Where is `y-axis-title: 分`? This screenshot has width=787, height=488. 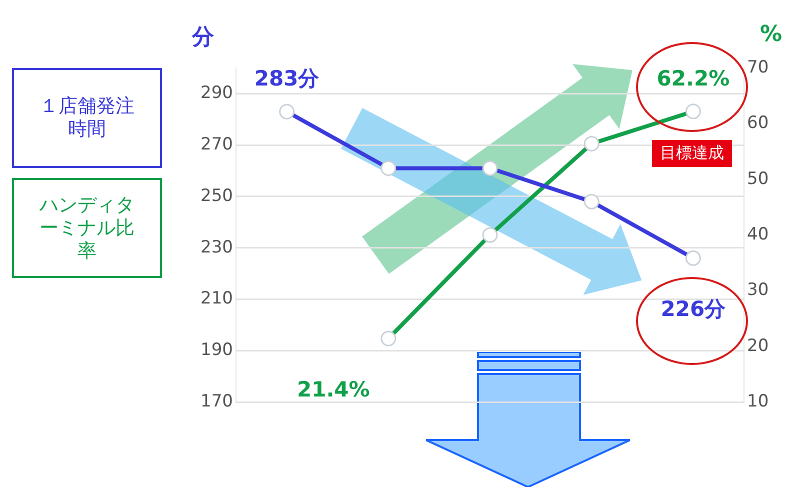
y-axis-title: 分 is located at coordinates (203, 38).